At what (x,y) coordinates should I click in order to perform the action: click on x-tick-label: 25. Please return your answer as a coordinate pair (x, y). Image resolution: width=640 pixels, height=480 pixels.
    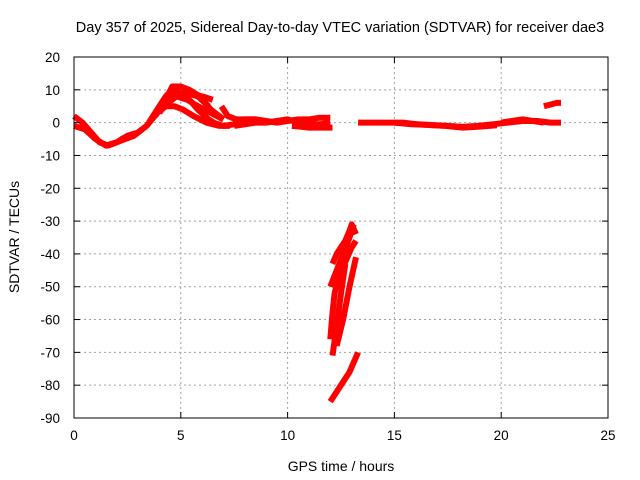
    Looking at the image, I should click on (607, 435).